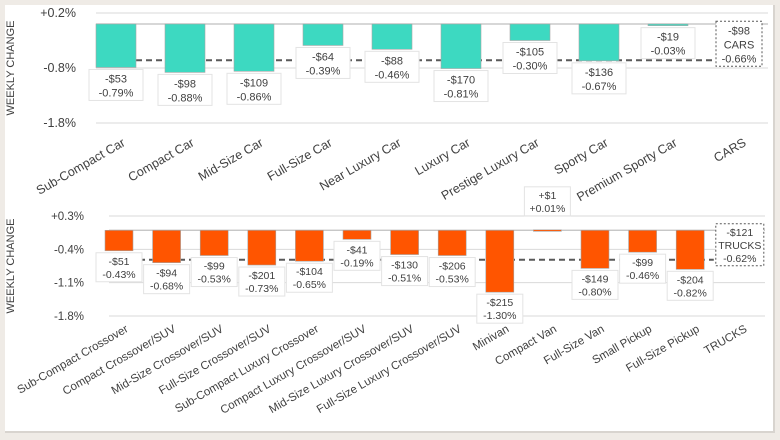  I want to click on data-label-percent: -0.43%, so click(118, 275).